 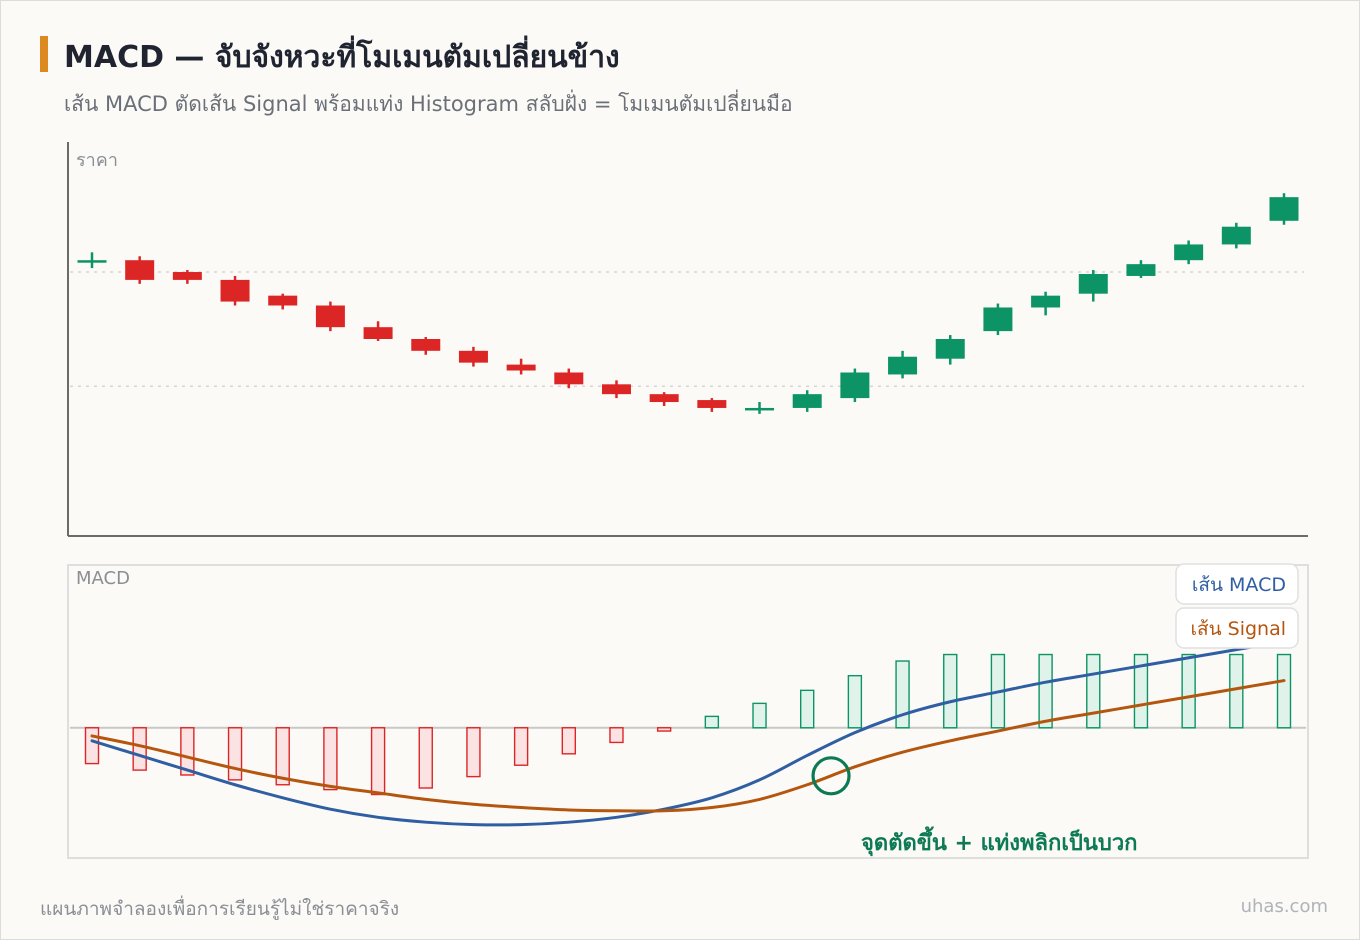 What do you see at coordinates (44, 54) in the screenshot?
I see `title-accent-bar` at bounding box center [44, 54].